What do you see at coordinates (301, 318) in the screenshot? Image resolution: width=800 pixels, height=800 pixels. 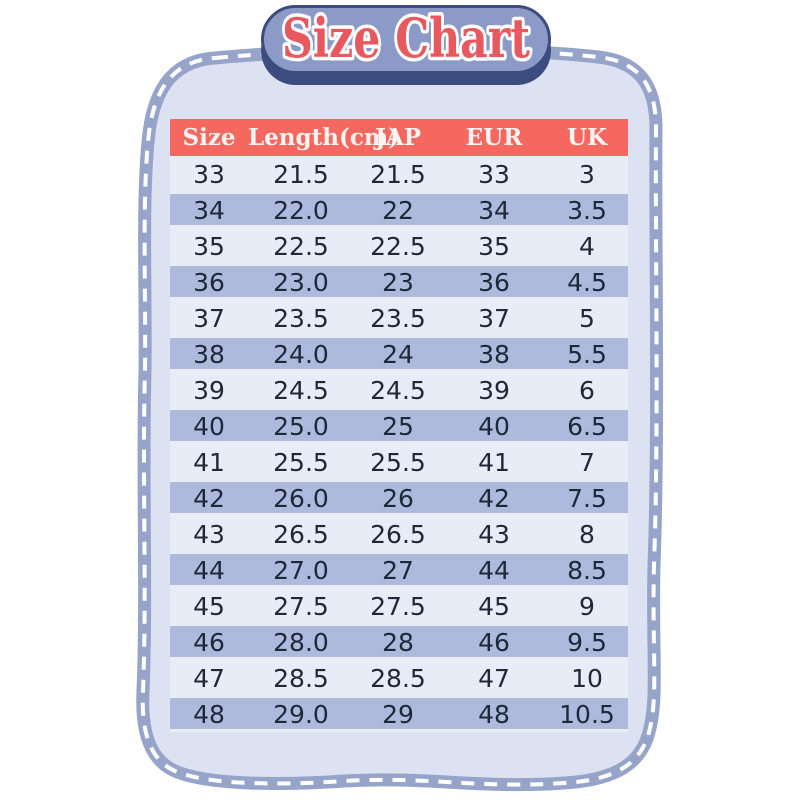 I see `table-cell: 23.5` at bounding box center [301, 318].